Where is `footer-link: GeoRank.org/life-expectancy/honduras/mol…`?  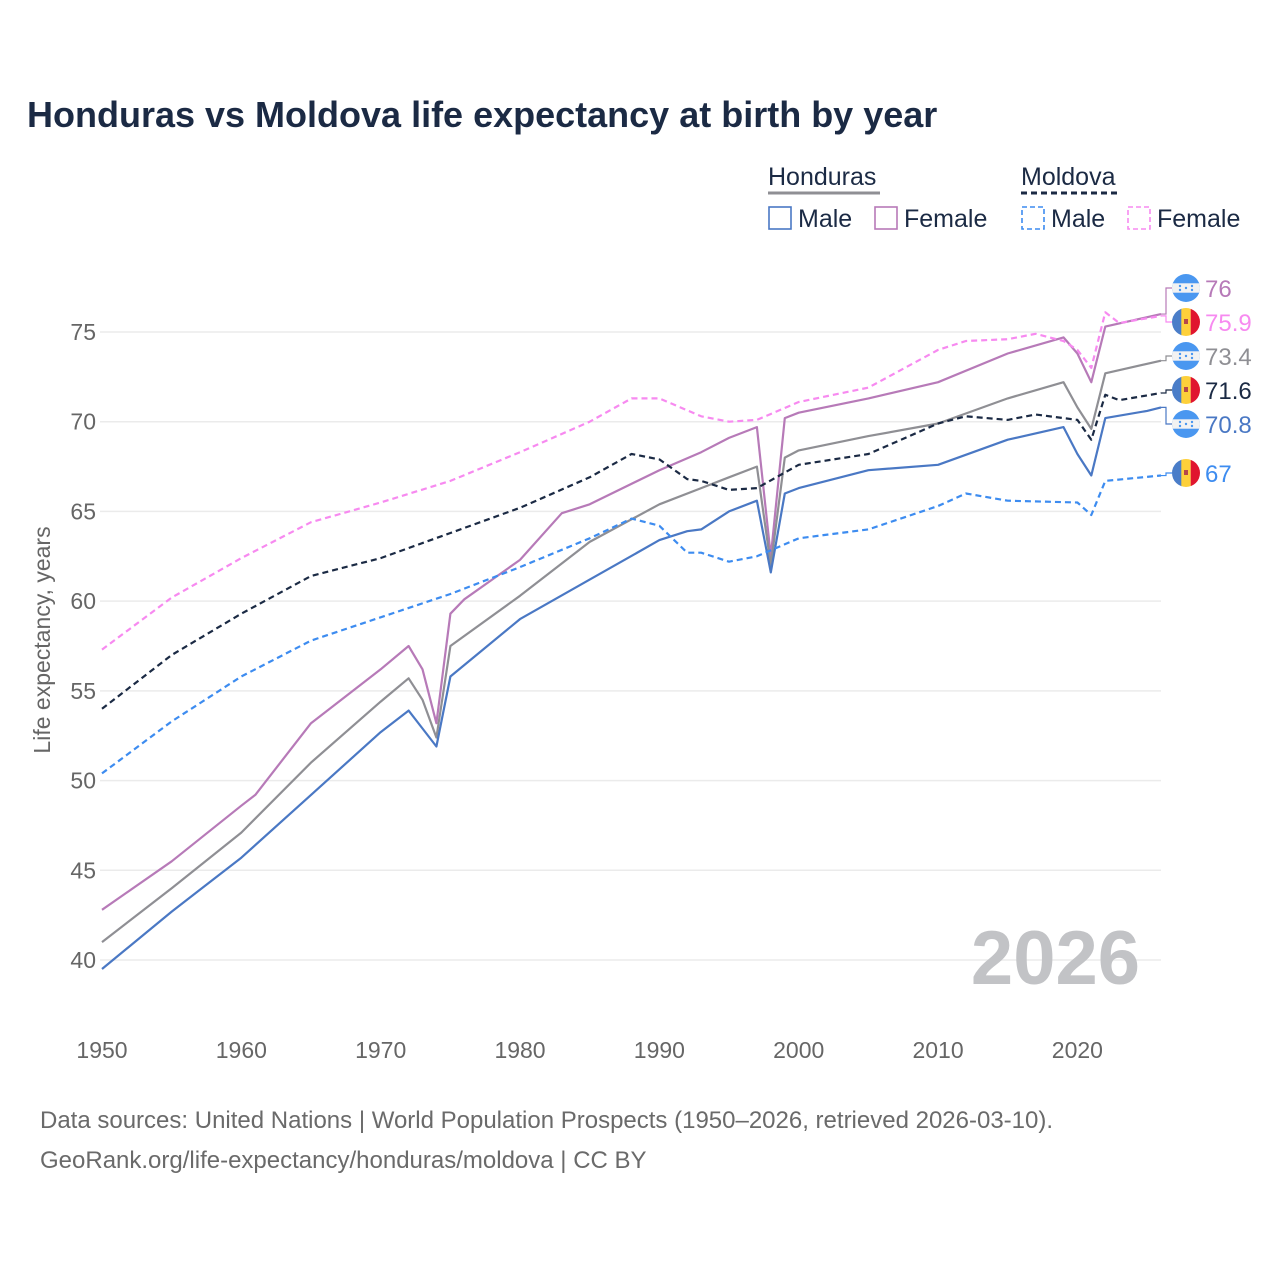
footer-link: GeoRank.org/life-expectancy/honduras/mol… is located at coordinates (343, 1160).